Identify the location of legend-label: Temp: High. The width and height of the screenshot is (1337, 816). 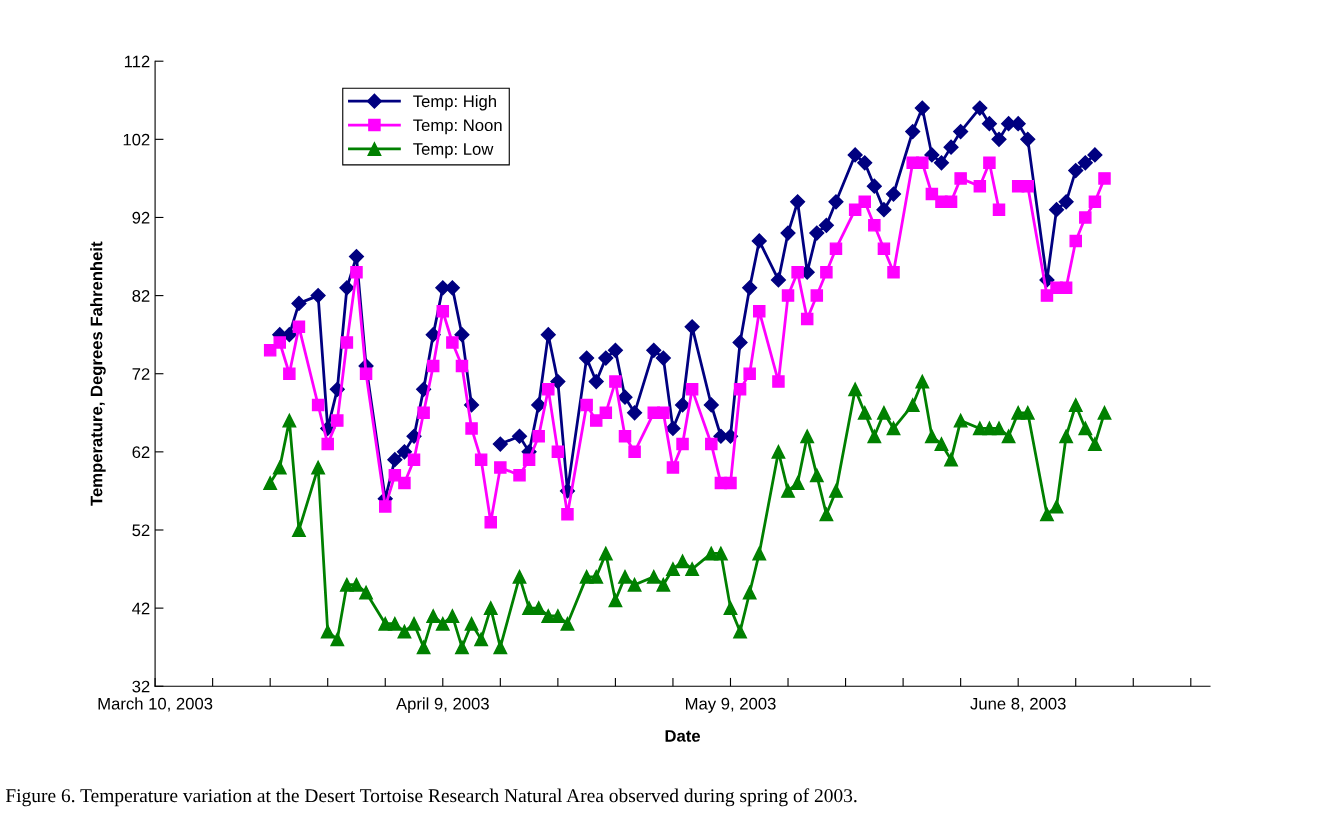
(454, 102).